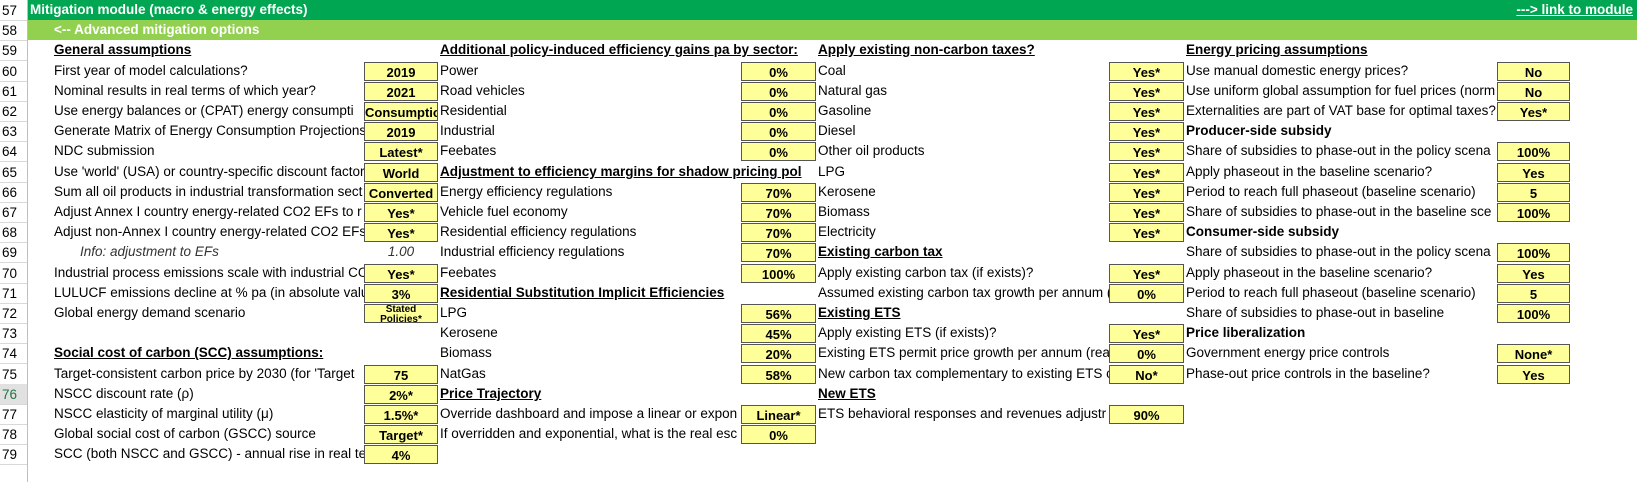  Describe the element at coordinates (13, 192) in the screenshot. I see `row-number: 66` at that location.